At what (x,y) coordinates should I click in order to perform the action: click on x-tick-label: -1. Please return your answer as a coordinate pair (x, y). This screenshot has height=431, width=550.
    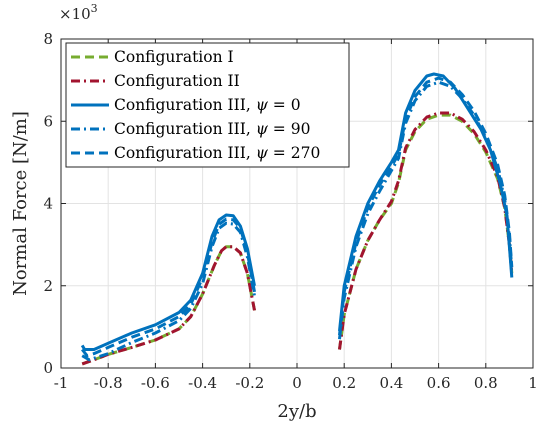
    Looking at the image, I should click on (61, 383).